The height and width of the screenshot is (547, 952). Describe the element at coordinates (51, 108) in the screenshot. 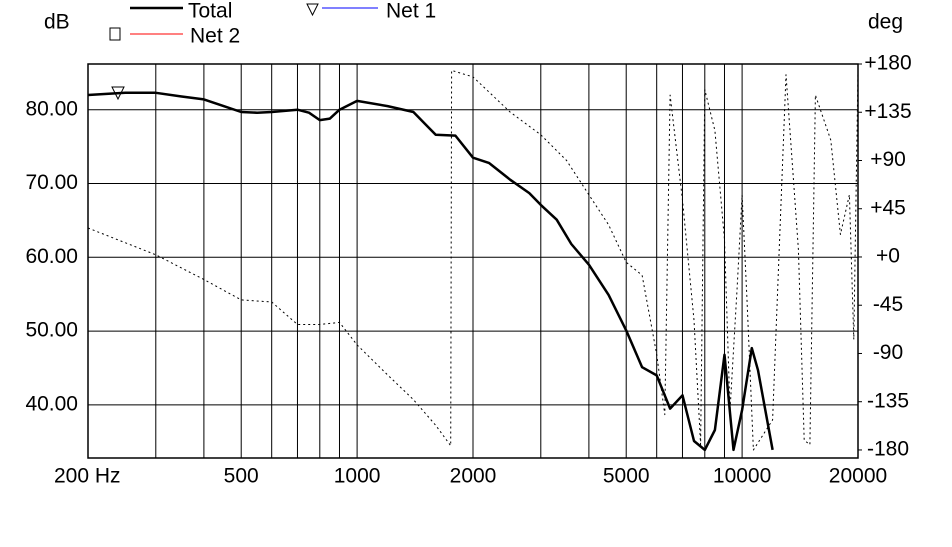

I see `y-tick-label: 80.00` at that location.